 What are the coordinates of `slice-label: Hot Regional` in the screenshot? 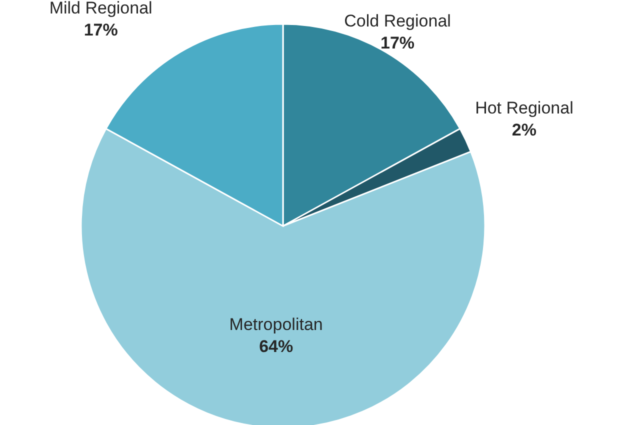 It's located at (524, 108).